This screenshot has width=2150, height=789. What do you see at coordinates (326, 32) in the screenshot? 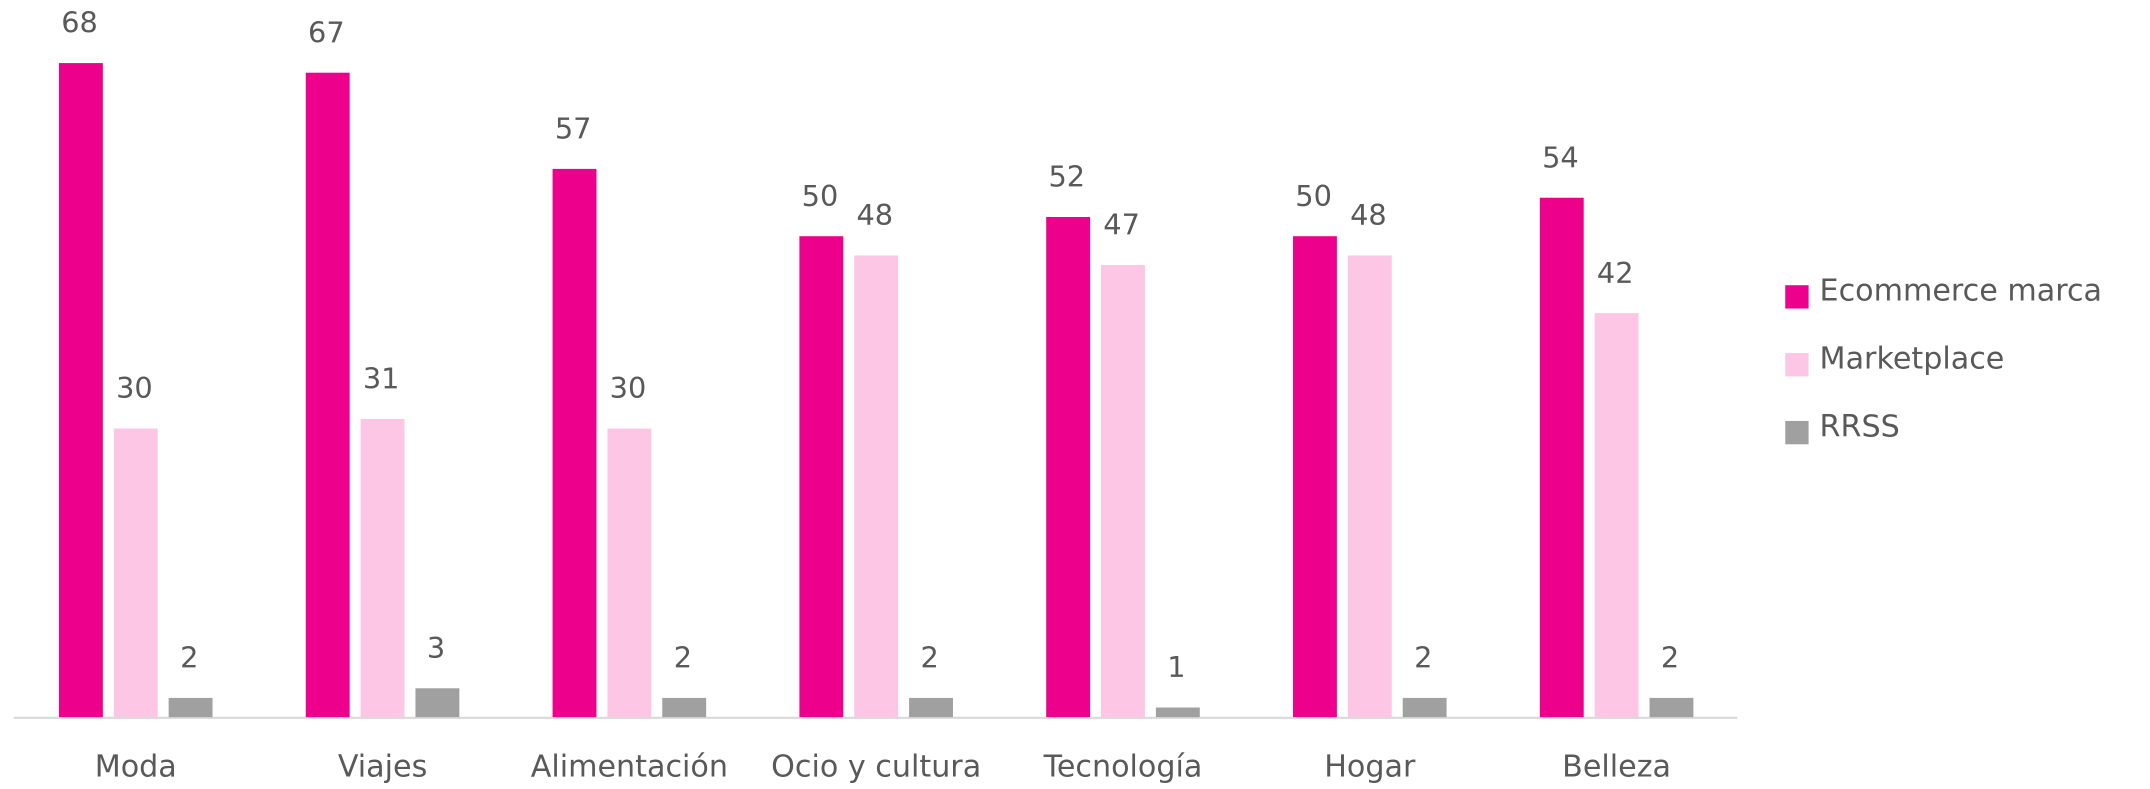
I see `data-label: 67` at bounding box center [326, 32].